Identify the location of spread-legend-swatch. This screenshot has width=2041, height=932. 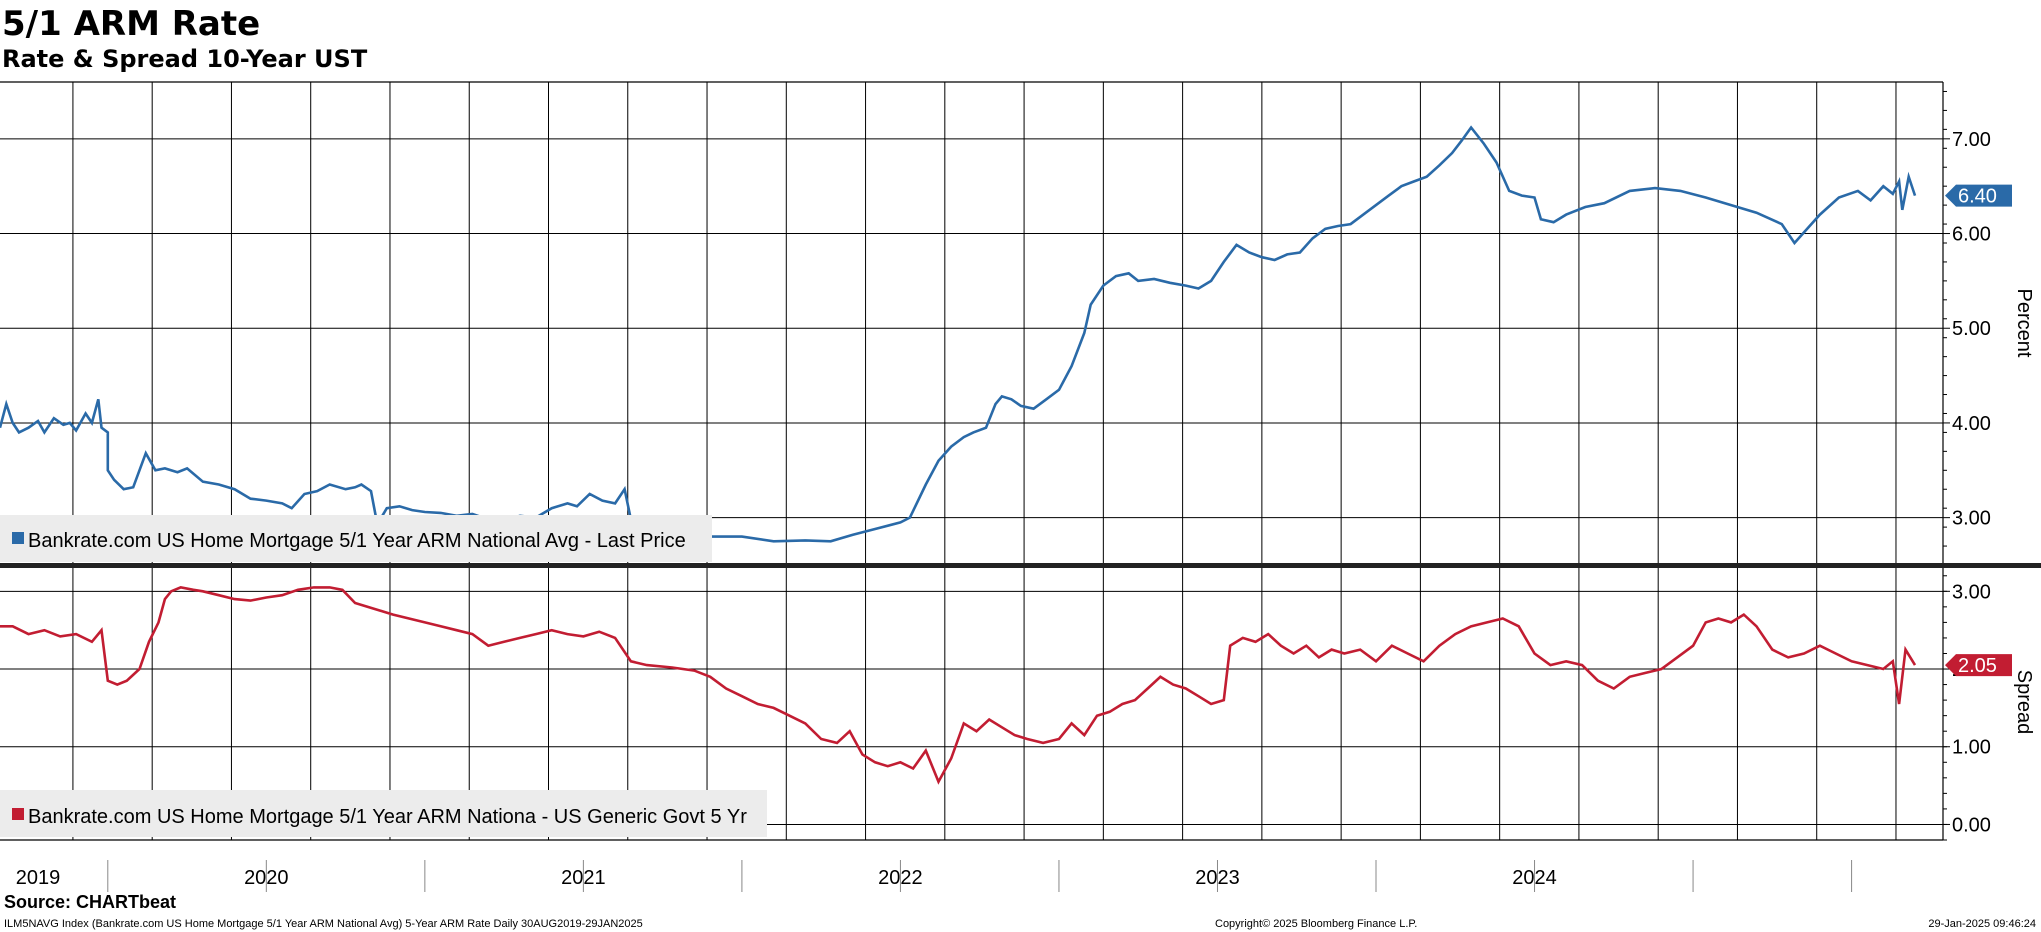
(18, 814).